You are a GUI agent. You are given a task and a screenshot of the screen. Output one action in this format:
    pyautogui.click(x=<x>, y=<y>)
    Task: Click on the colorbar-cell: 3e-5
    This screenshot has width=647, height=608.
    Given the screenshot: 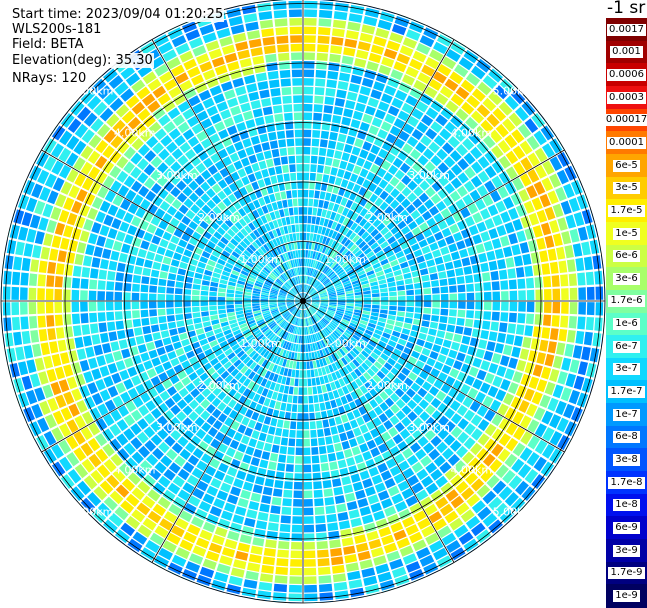 What is the action you would take?
    pyautogui.click(x=626, y=188)
    